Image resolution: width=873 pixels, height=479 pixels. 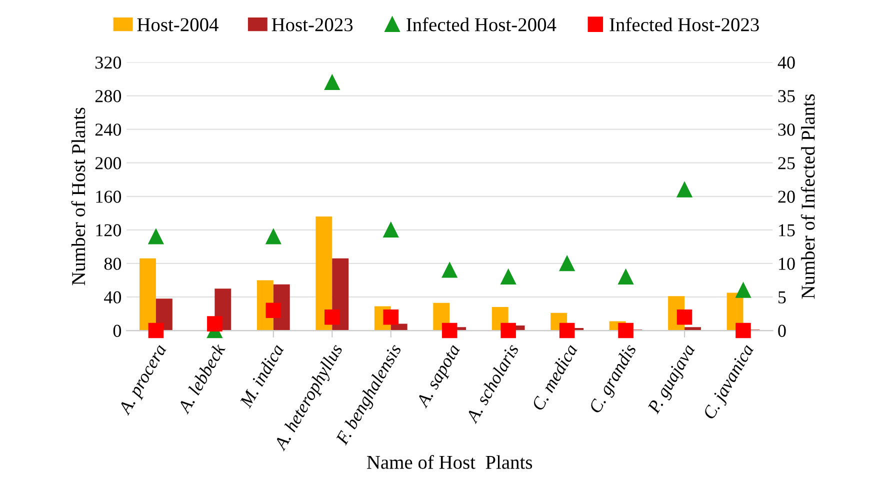 I want to click on y-tick-label: 240, so click(x=108, y=130).